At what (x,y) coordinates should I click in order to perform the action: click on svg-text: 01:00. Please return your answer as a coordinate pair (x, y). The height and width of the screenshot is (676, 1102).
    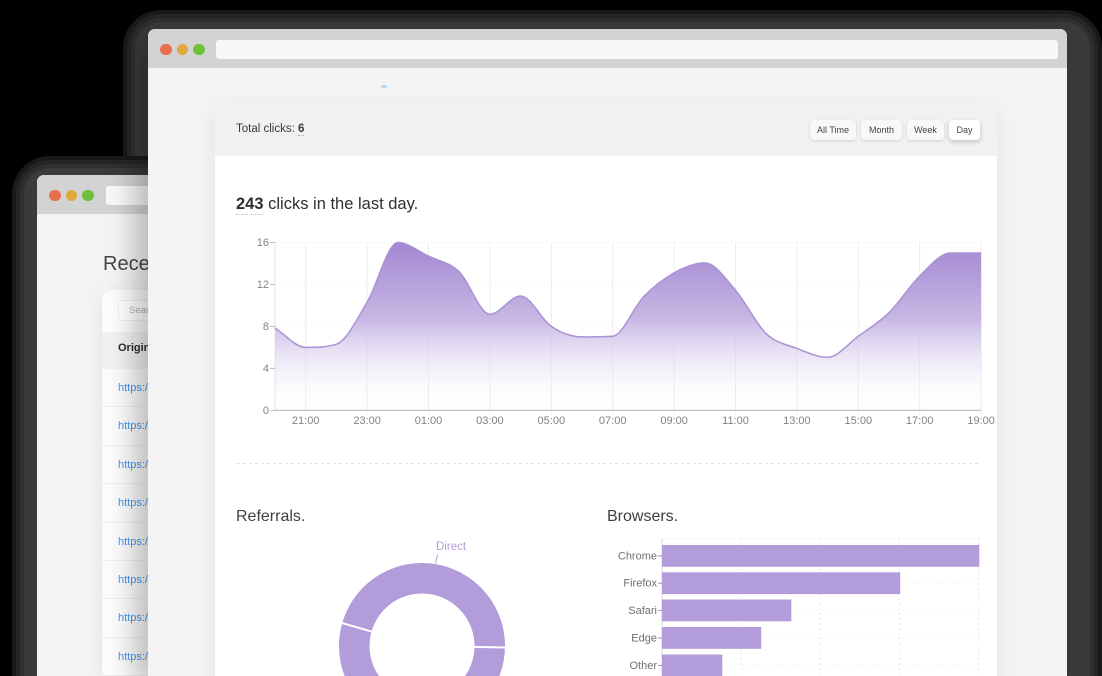
    Looking at the image, I should click on (429, 421).